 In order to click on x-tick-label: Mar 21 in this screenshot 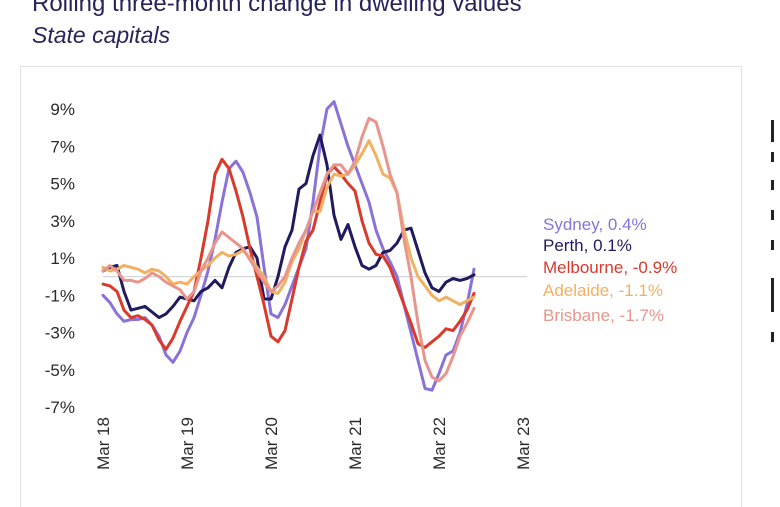, I will do `click(355, 443)`.